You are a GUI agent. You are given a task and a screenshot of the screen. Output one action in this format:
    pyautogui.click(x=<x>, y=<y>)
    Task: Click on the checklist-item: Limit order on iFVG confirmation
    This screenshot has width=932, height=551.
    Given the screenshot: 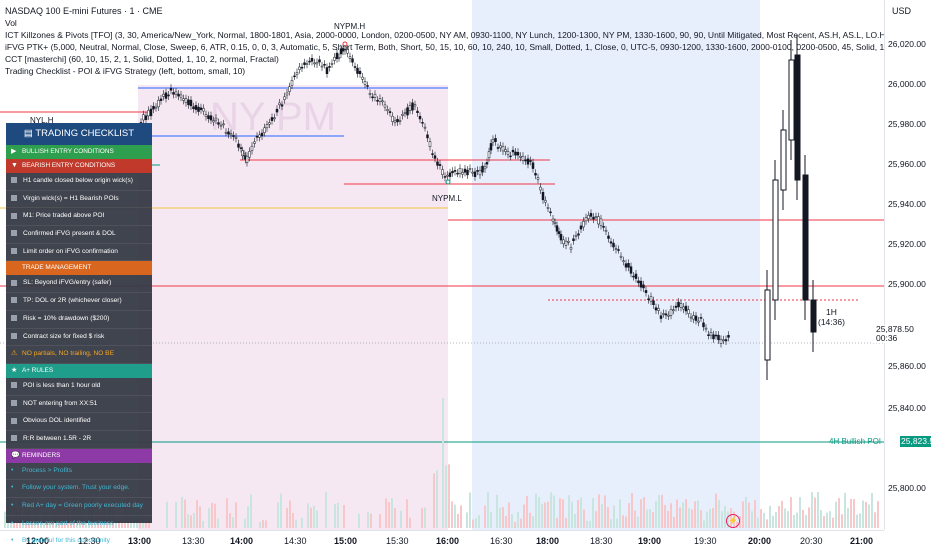 What is the action you would take?
    pyautogui.click(x=79, y=253)
    